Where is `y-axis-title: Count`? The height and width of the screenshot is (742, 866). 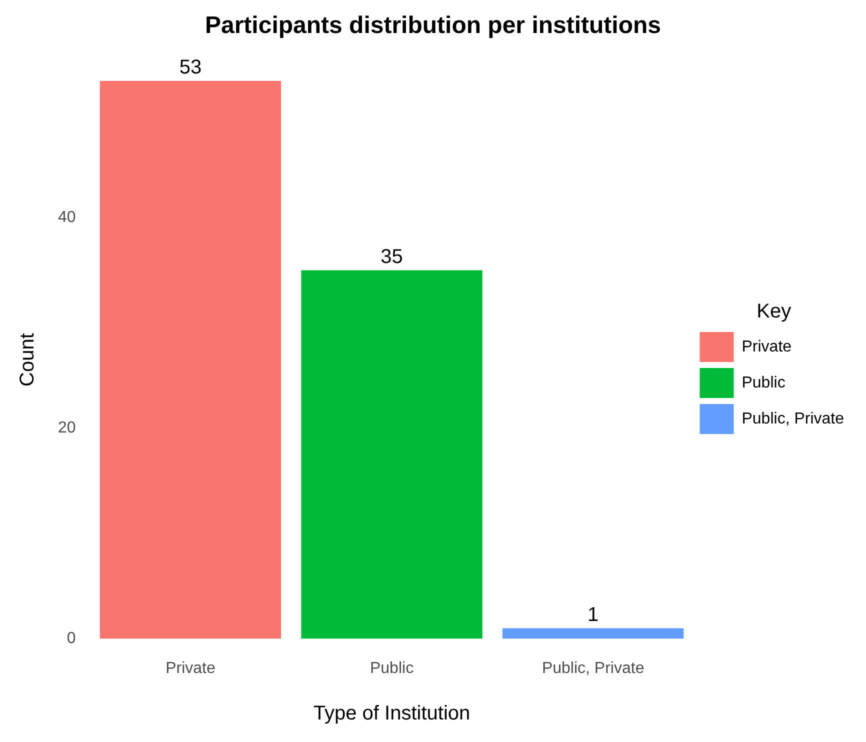
y-axis-title: Count is located at coordinates (27, 359).